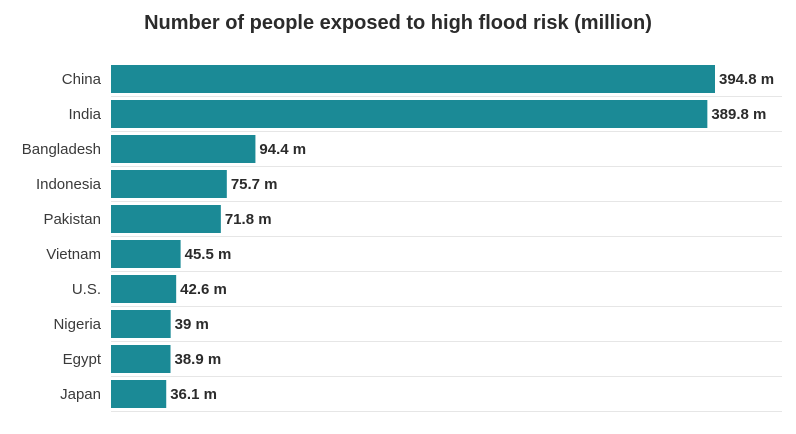 This screenshot has height=434, width=796. What do you see at coordinates (746, 79) in the screenshot?
I see `value-label: 394.8 m` at bounding box center [746, 79].